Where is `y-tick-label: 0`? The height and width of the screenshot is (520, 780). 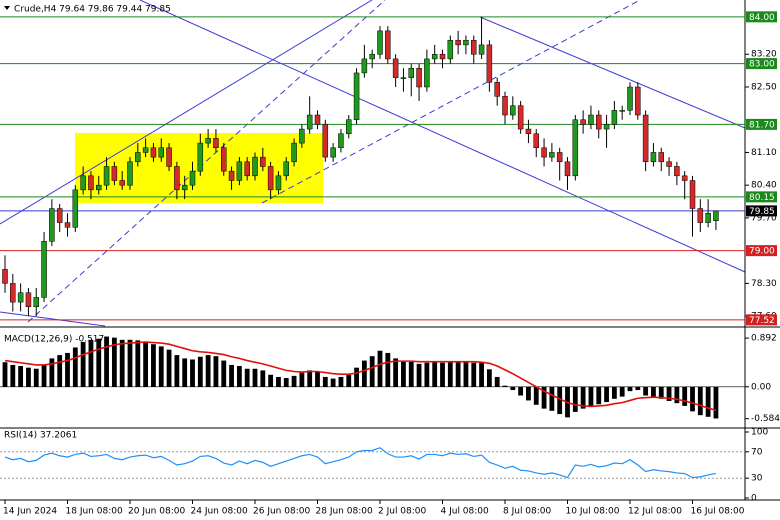 y-tick-label: 0 is located at coordinates (754, 499).